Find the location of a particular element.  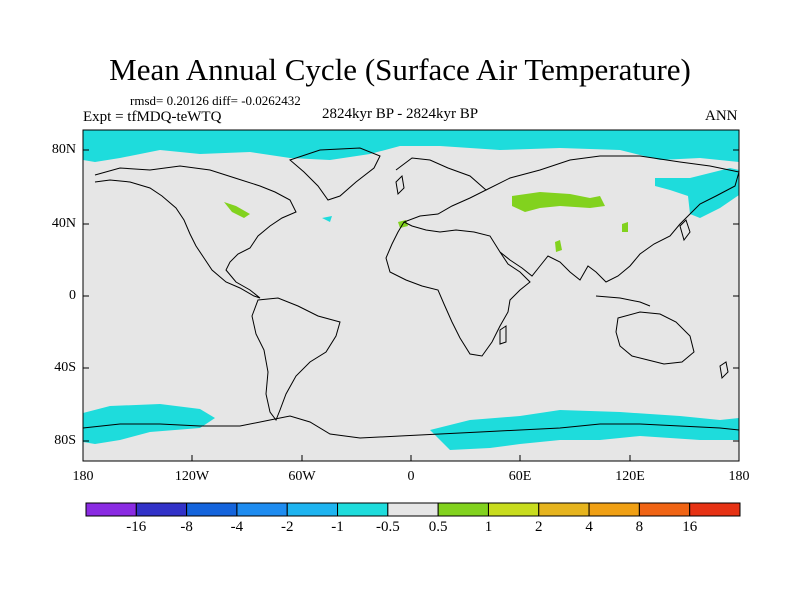

colorbar-label: -8 is located at coordinates (186, 527).